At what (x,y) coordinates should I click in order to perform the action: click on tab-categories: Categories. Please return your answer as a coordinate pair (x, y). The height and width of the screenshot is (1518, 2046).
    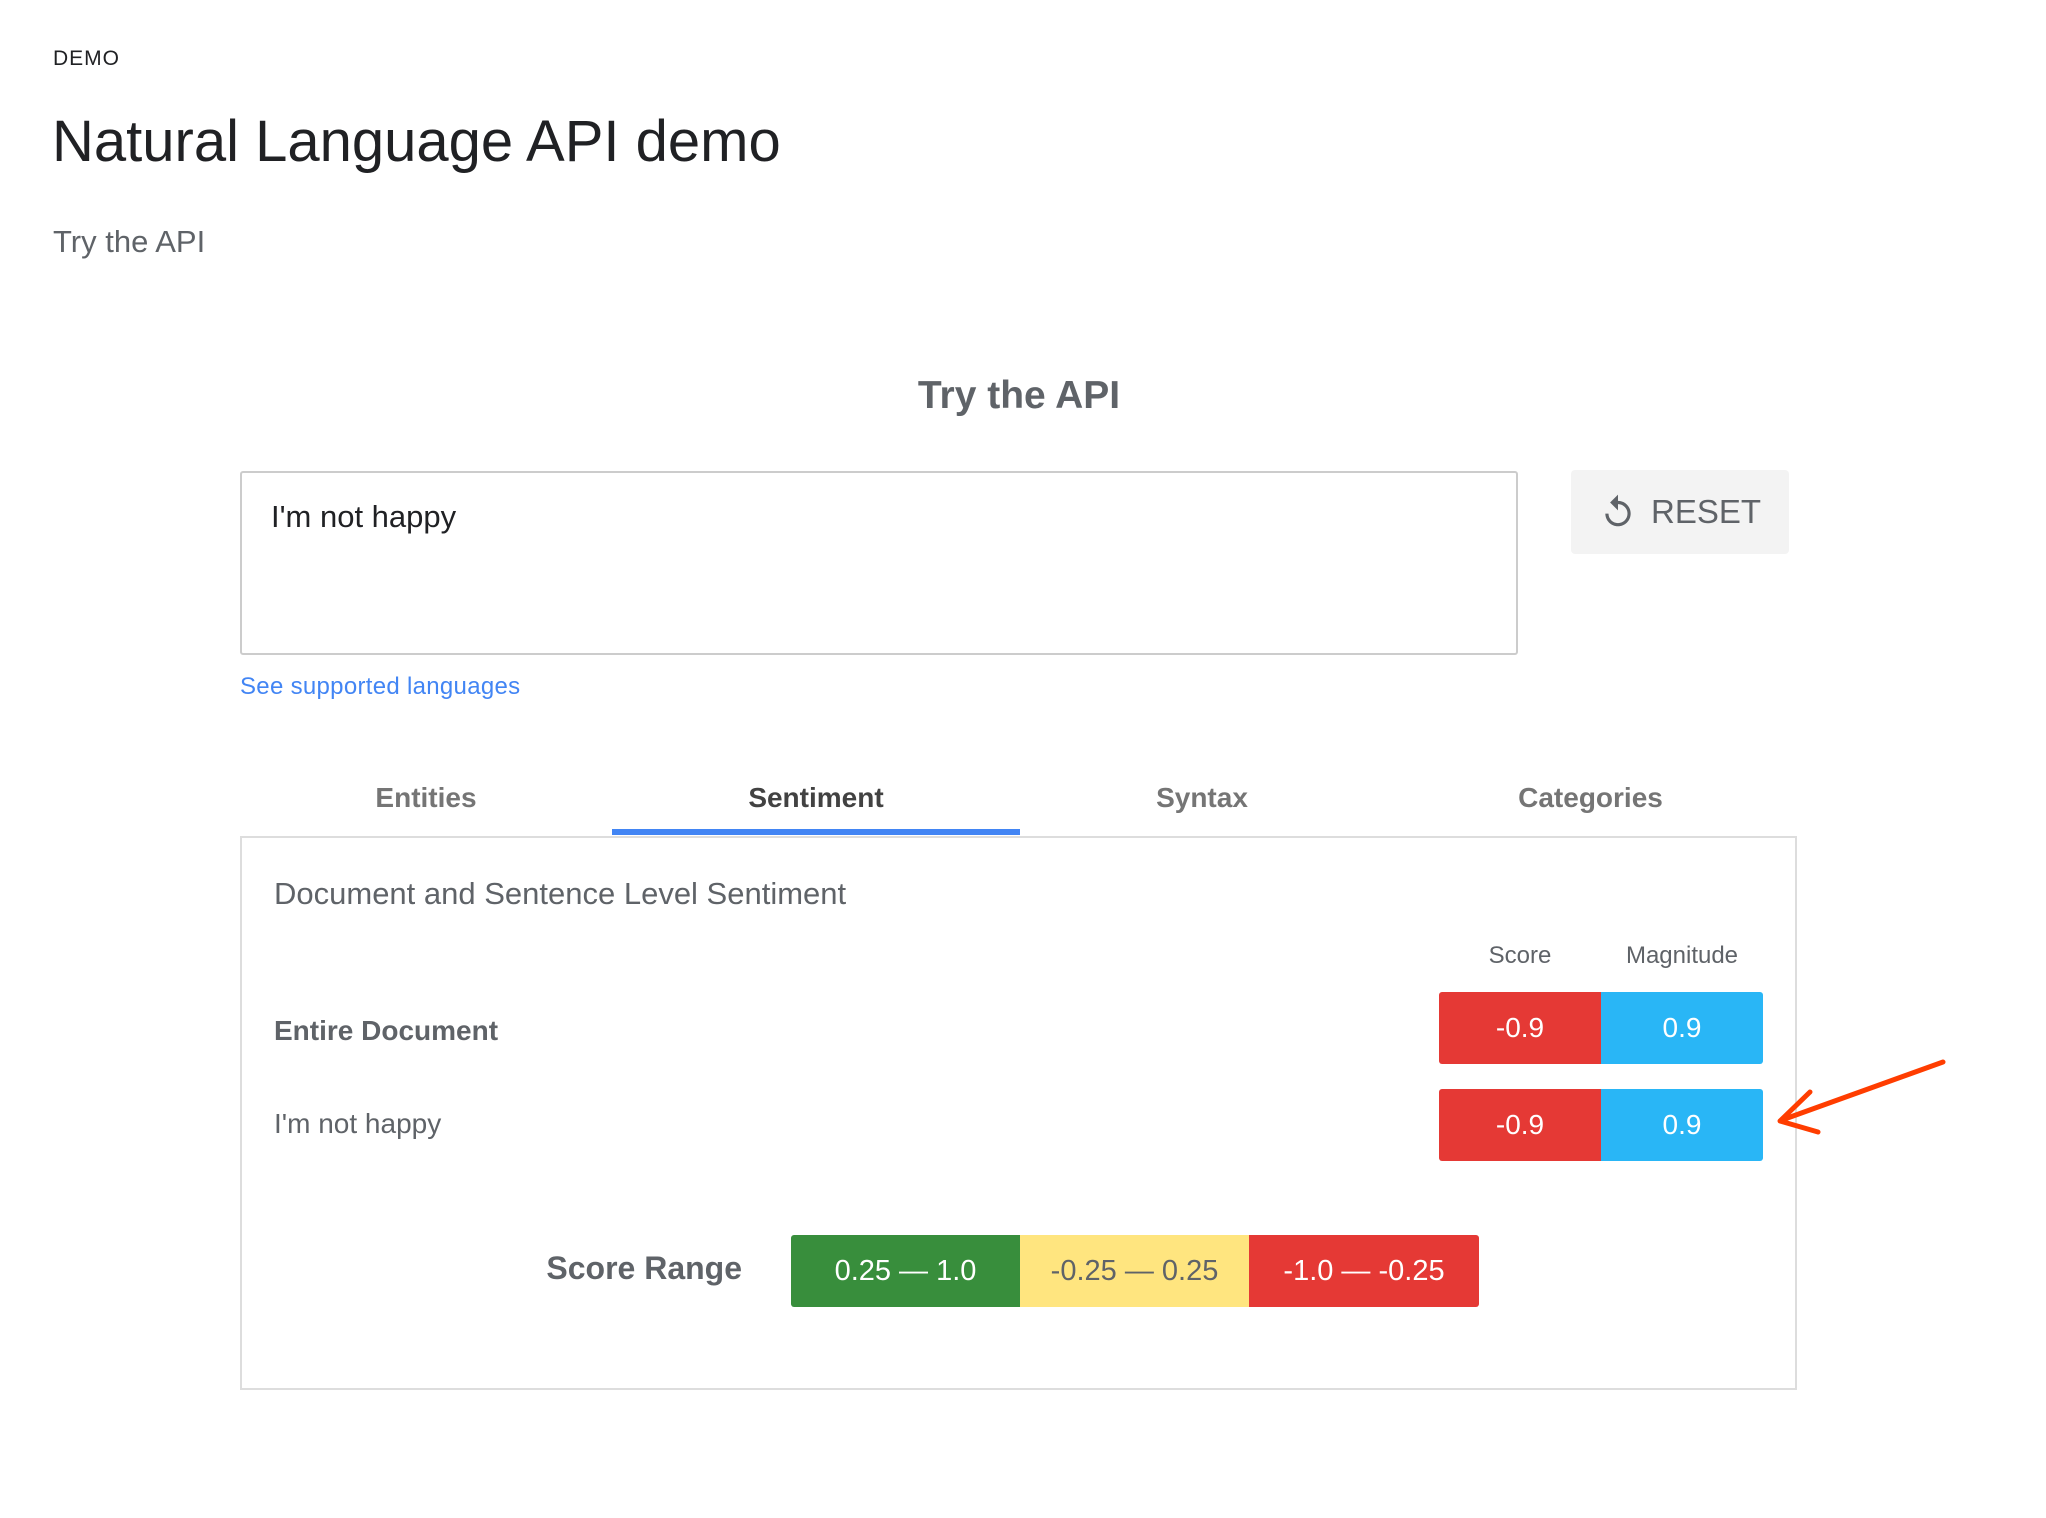
    Looking at the image, I should click on (1590, 797).